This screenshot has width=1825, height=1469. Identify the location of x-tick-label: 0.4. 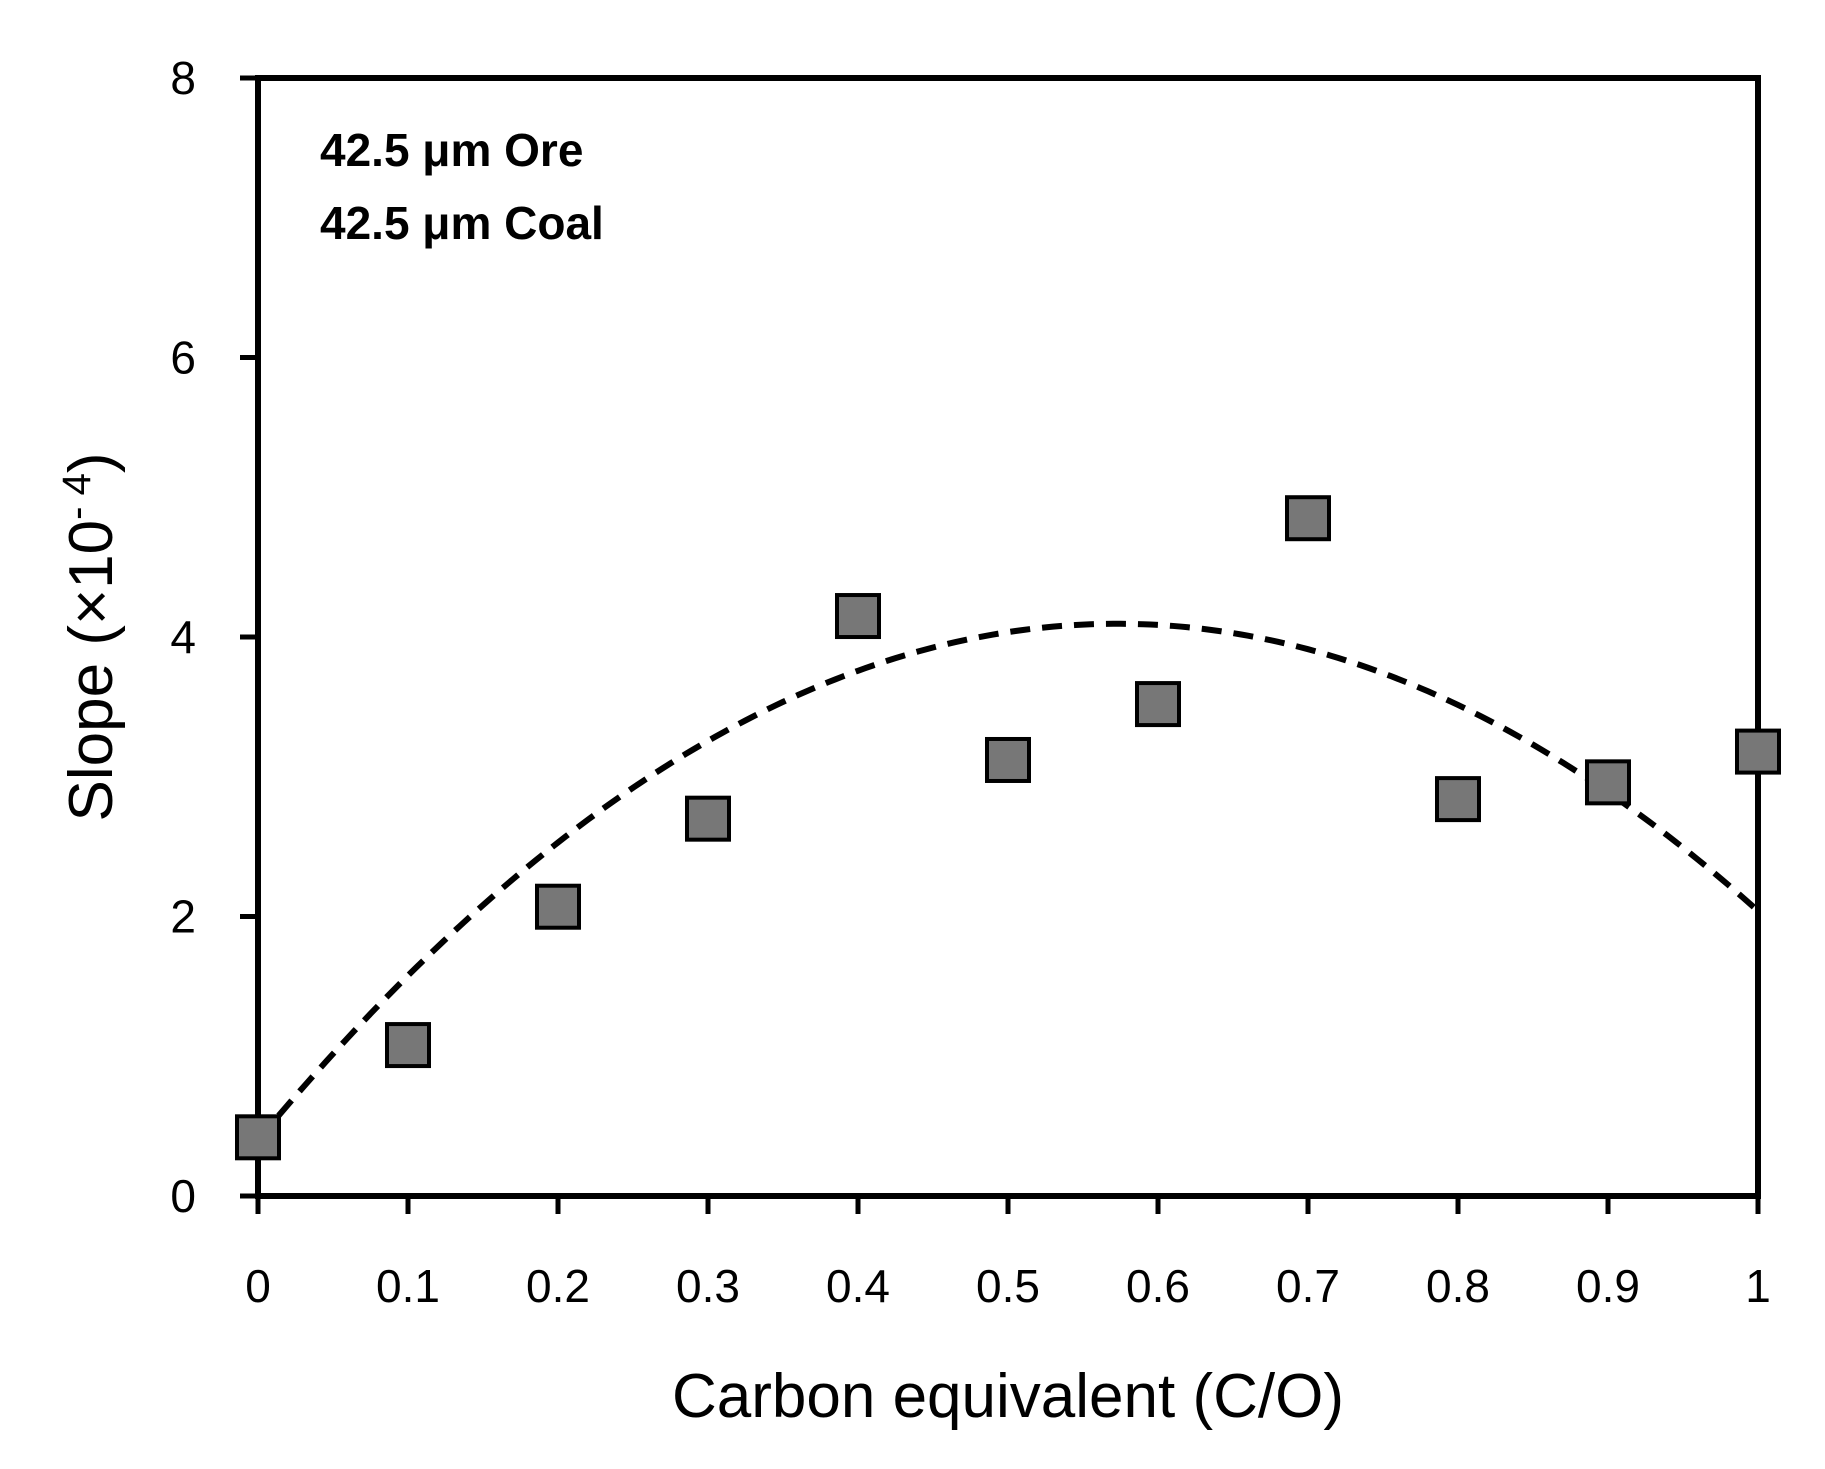
(858, 1286).